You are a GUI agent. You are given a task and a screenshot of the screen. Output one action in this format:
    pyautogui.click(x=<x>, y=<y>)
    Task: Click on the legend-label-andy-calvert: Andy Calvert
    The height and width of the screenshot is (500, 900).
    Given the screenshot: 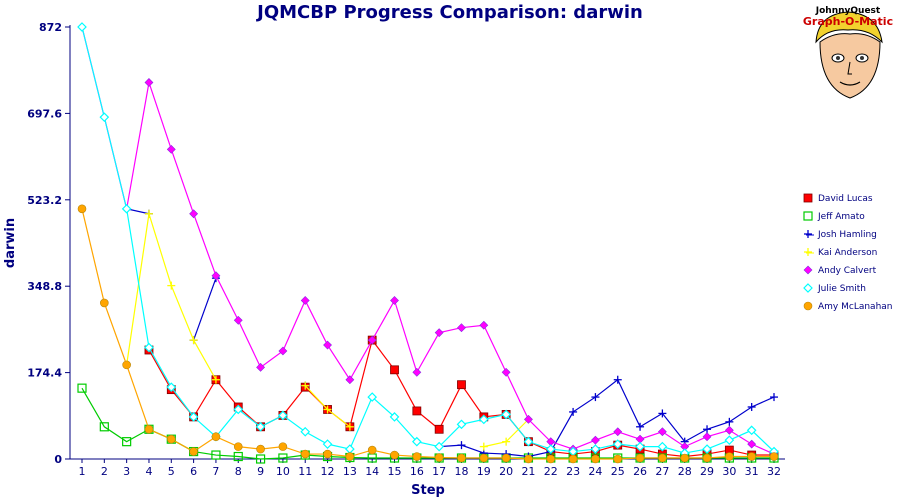 What is the action you would take?
    pyautogui.click(x=847, y=271)
    